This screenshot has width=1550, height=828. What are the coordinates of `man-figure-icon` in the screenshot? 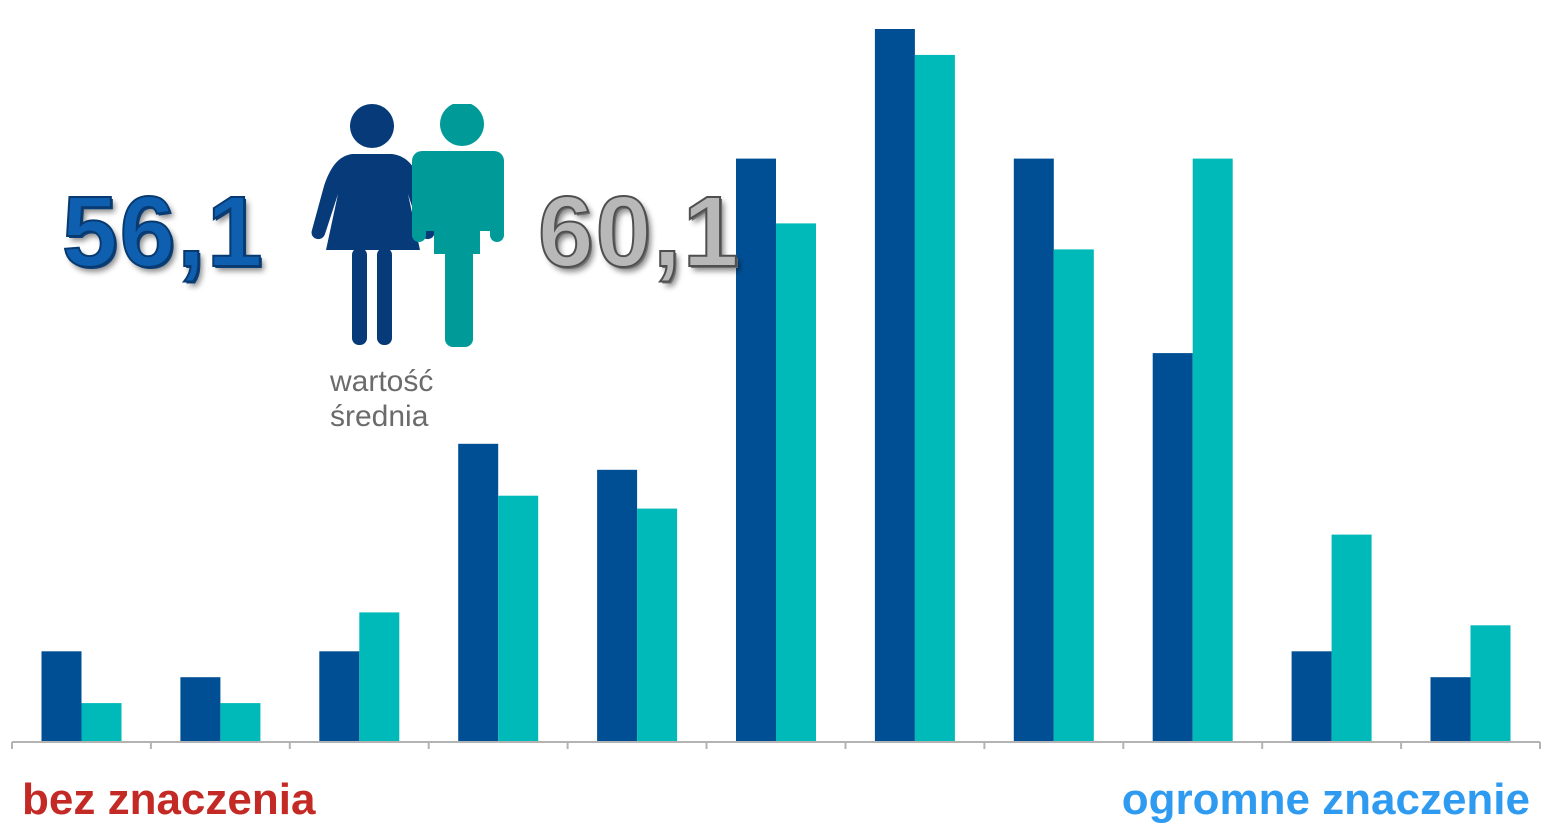 It's located at (458, 225).